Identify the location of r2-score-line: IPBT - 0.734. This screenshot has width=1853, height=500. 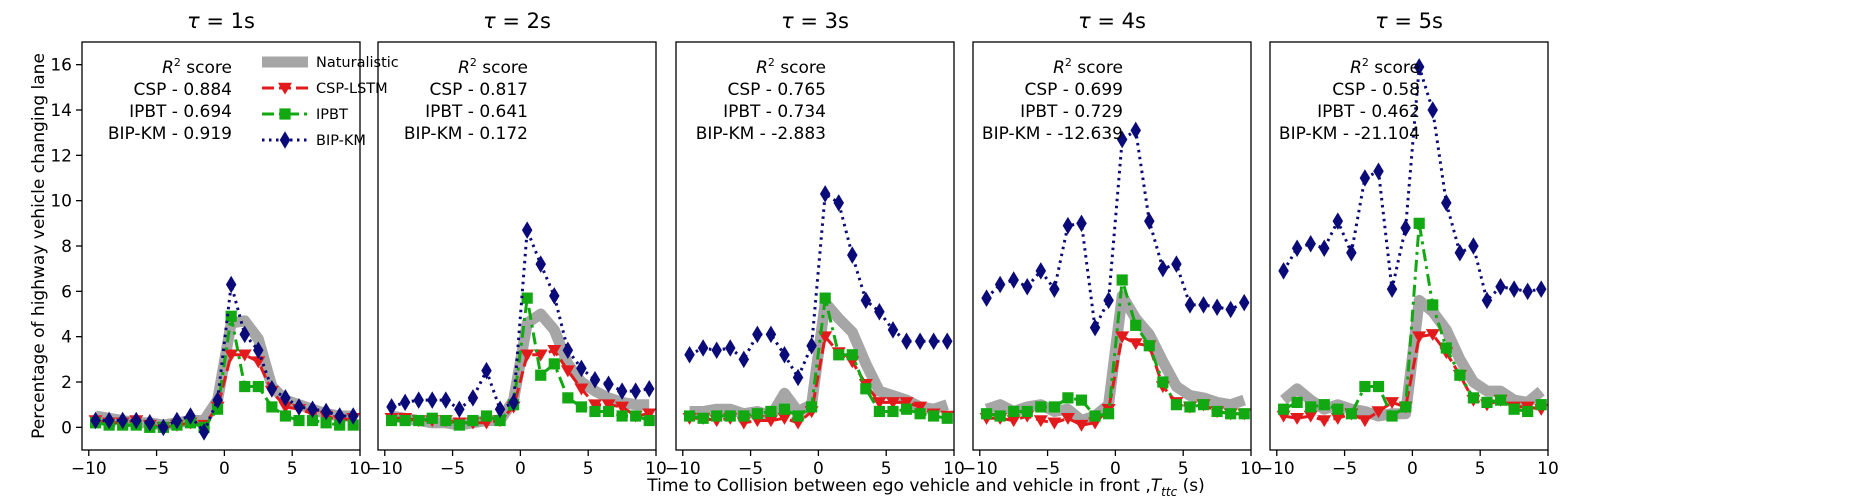
(774, 112).